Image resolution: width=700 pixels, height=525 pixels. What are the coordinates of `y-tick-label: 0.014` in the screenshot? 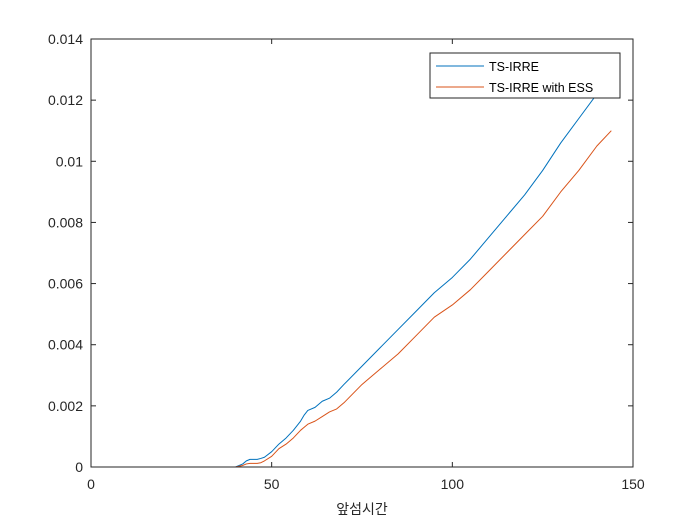 It's located at (65, 39).